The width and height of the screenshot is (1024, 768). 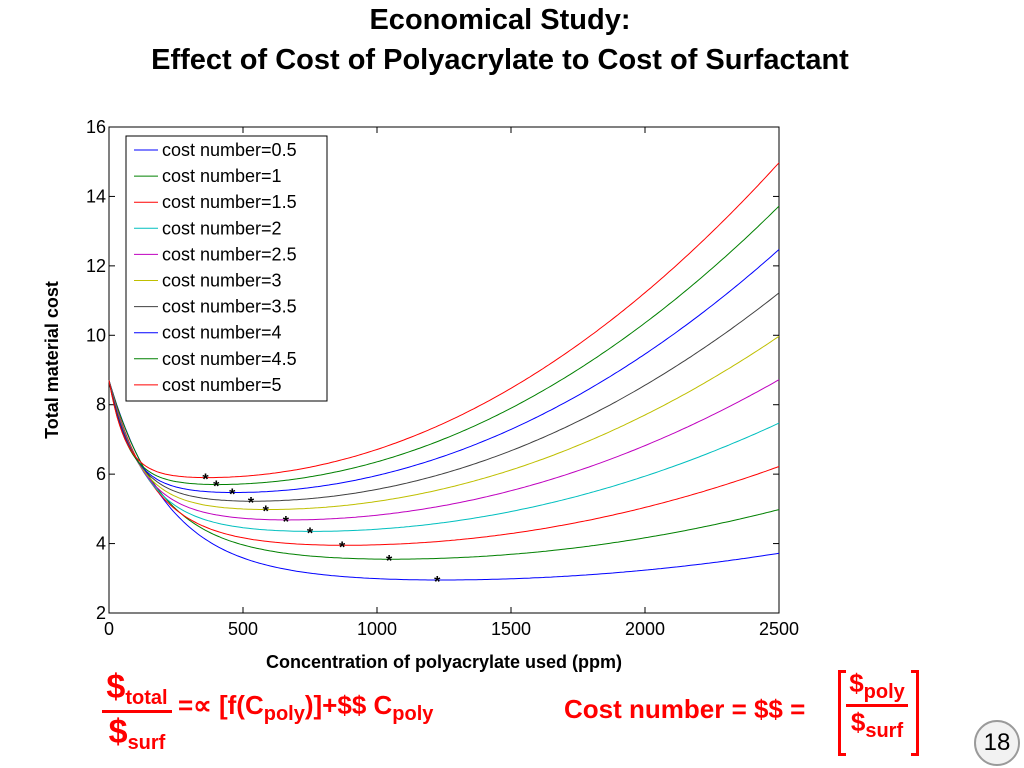 What do you see at coordinates (842, 713) in the screenshot?
I see `left-bracket` at bounding box center [842, 713].